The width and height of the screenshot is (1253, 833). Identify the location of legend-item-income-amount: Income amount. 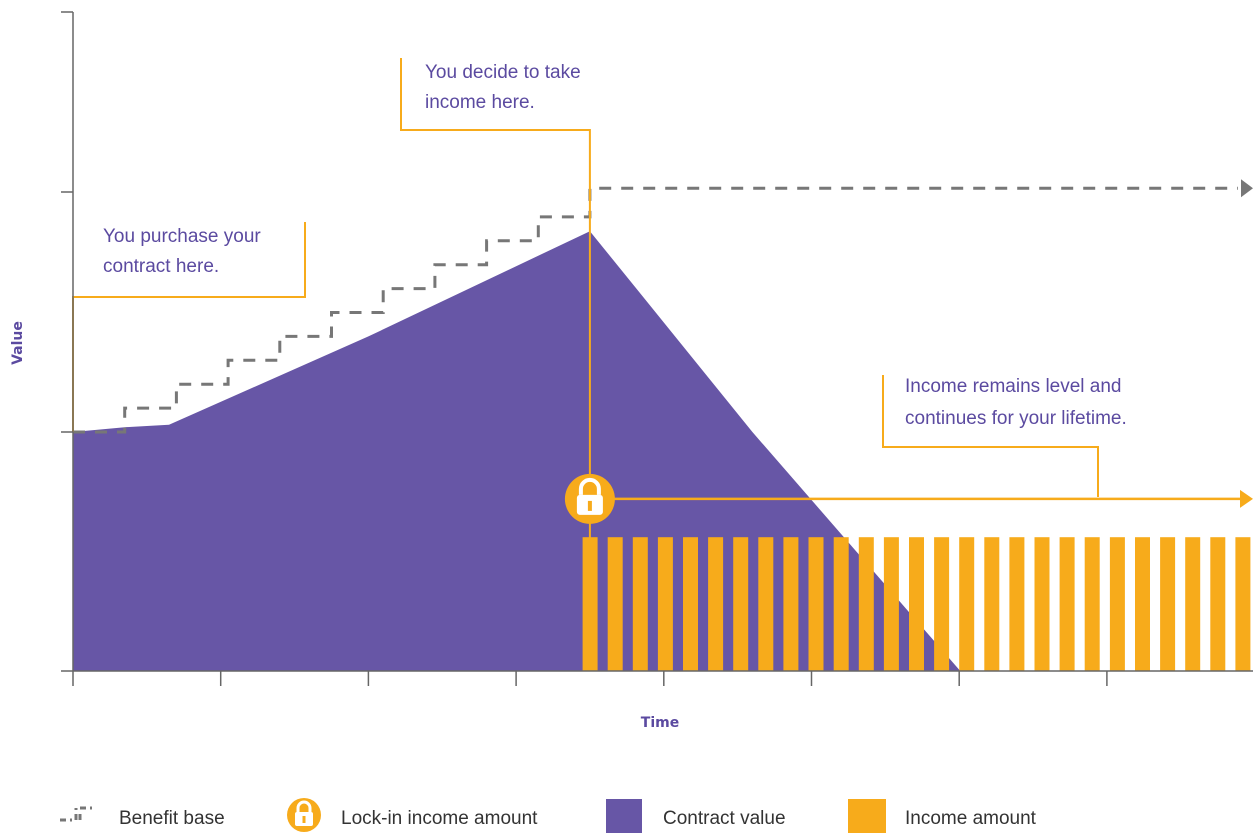
(942, 816).